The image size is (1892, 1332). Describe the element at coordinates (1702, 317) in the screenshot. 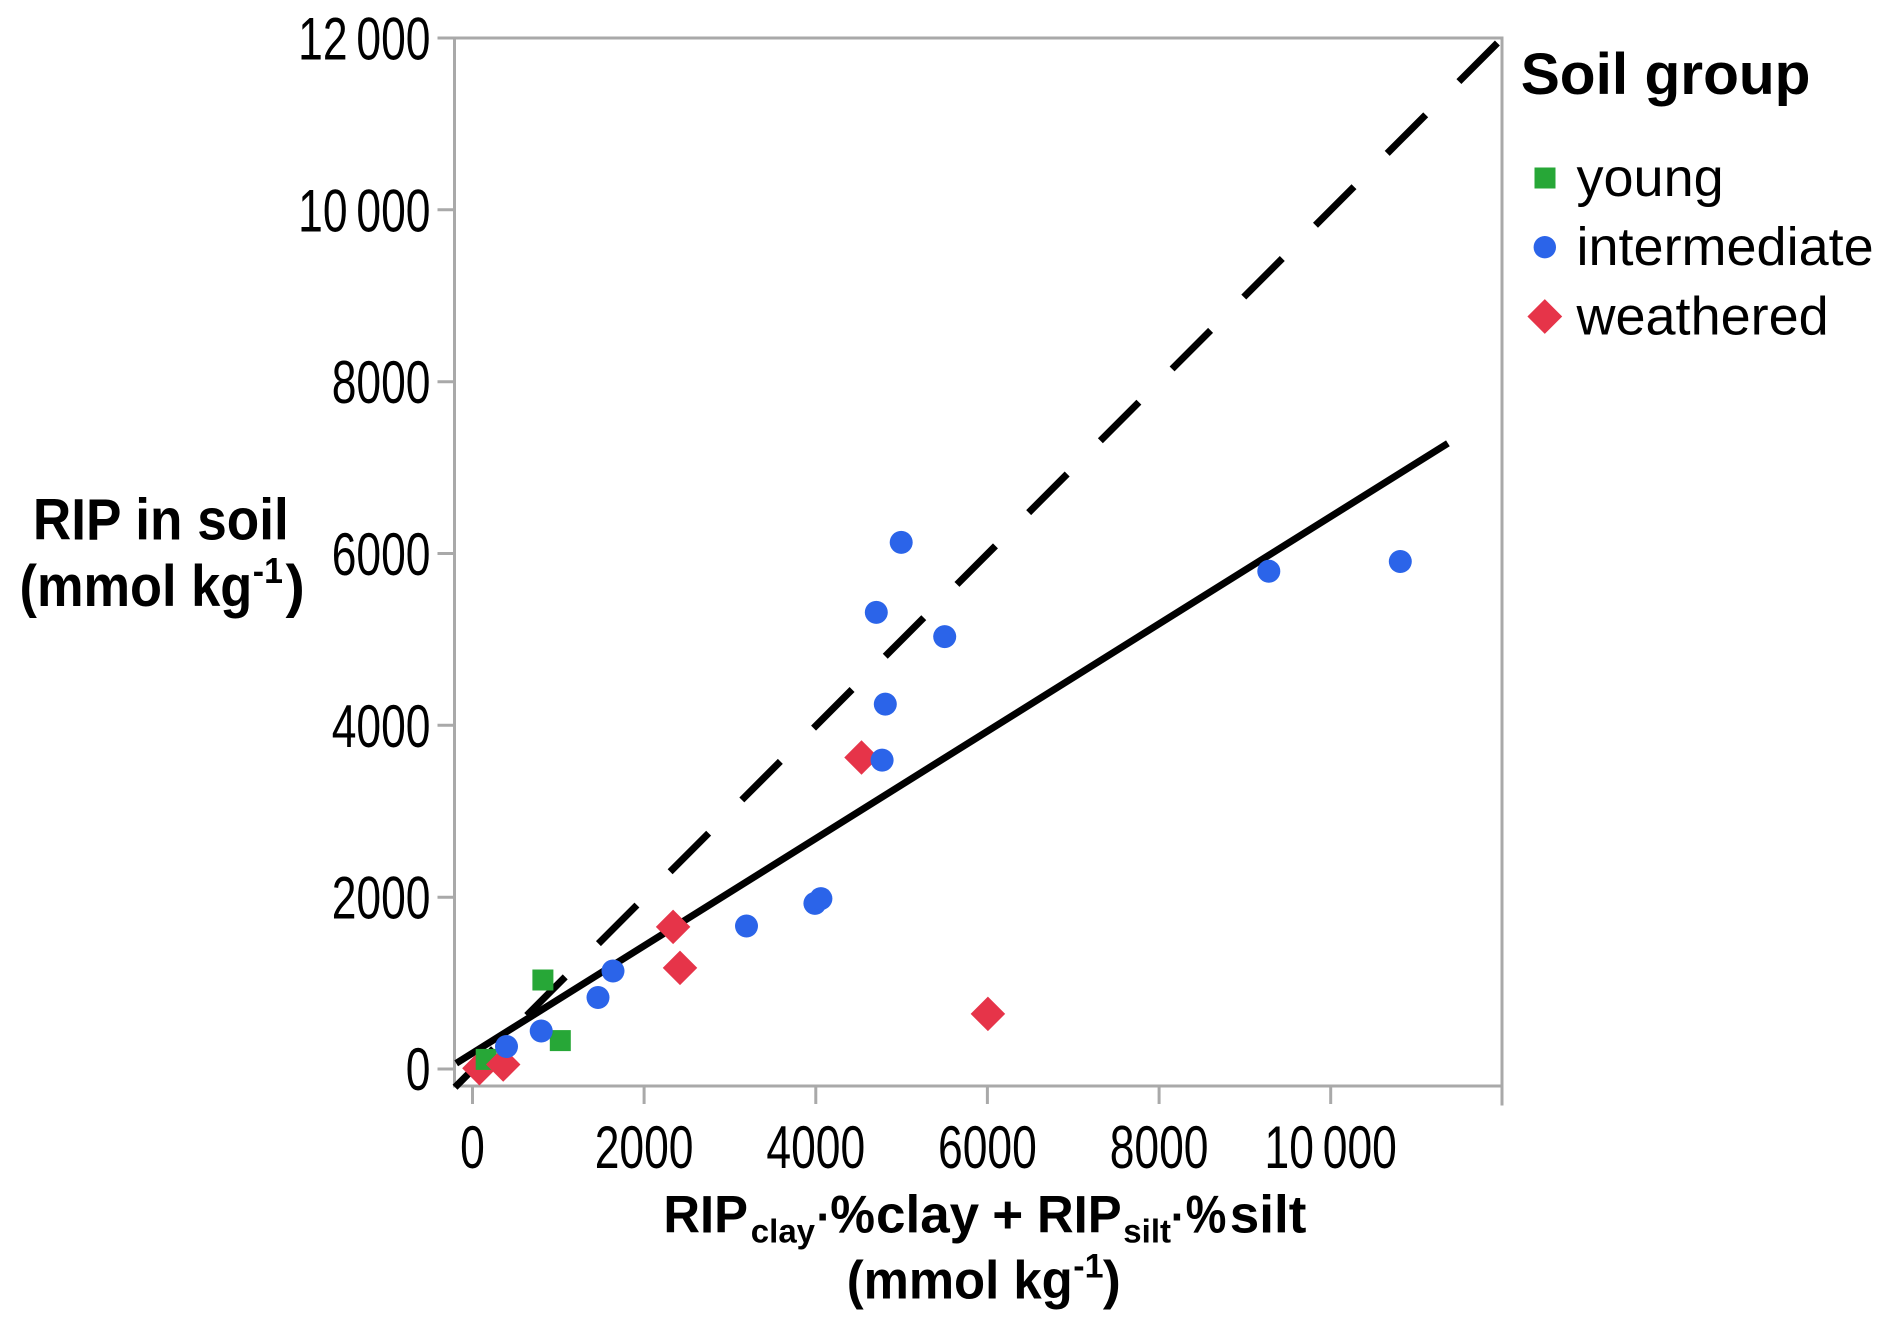

I see `svg-text: weathered` at that location.